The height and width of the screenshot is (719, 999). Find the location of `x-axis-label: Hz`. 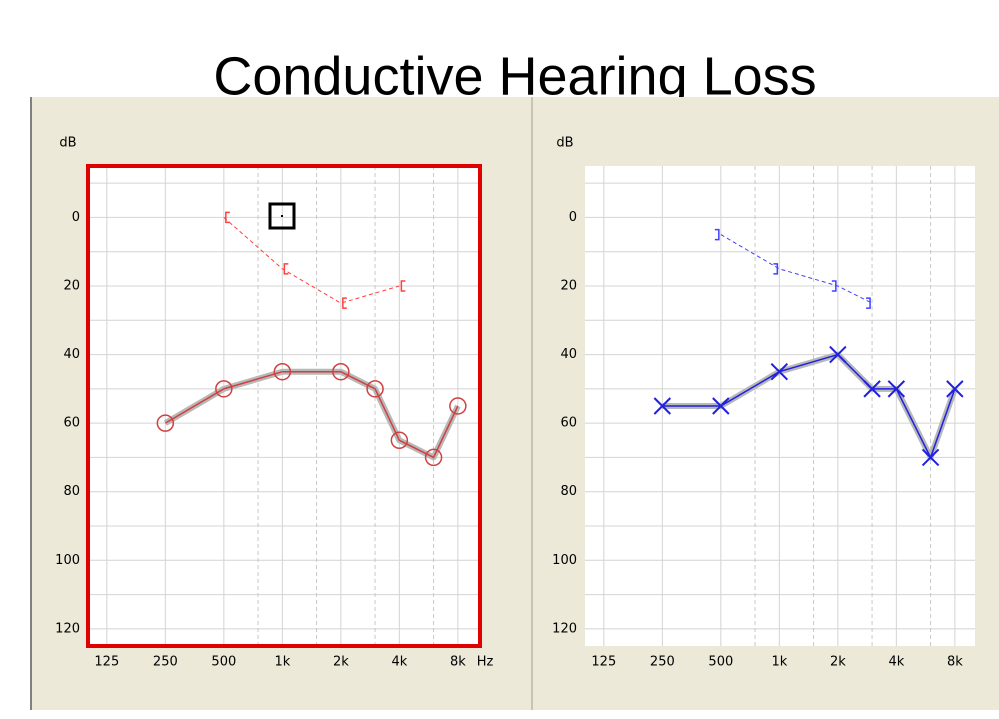

x-axis-label: Hz is located at coordinates (485, 662).